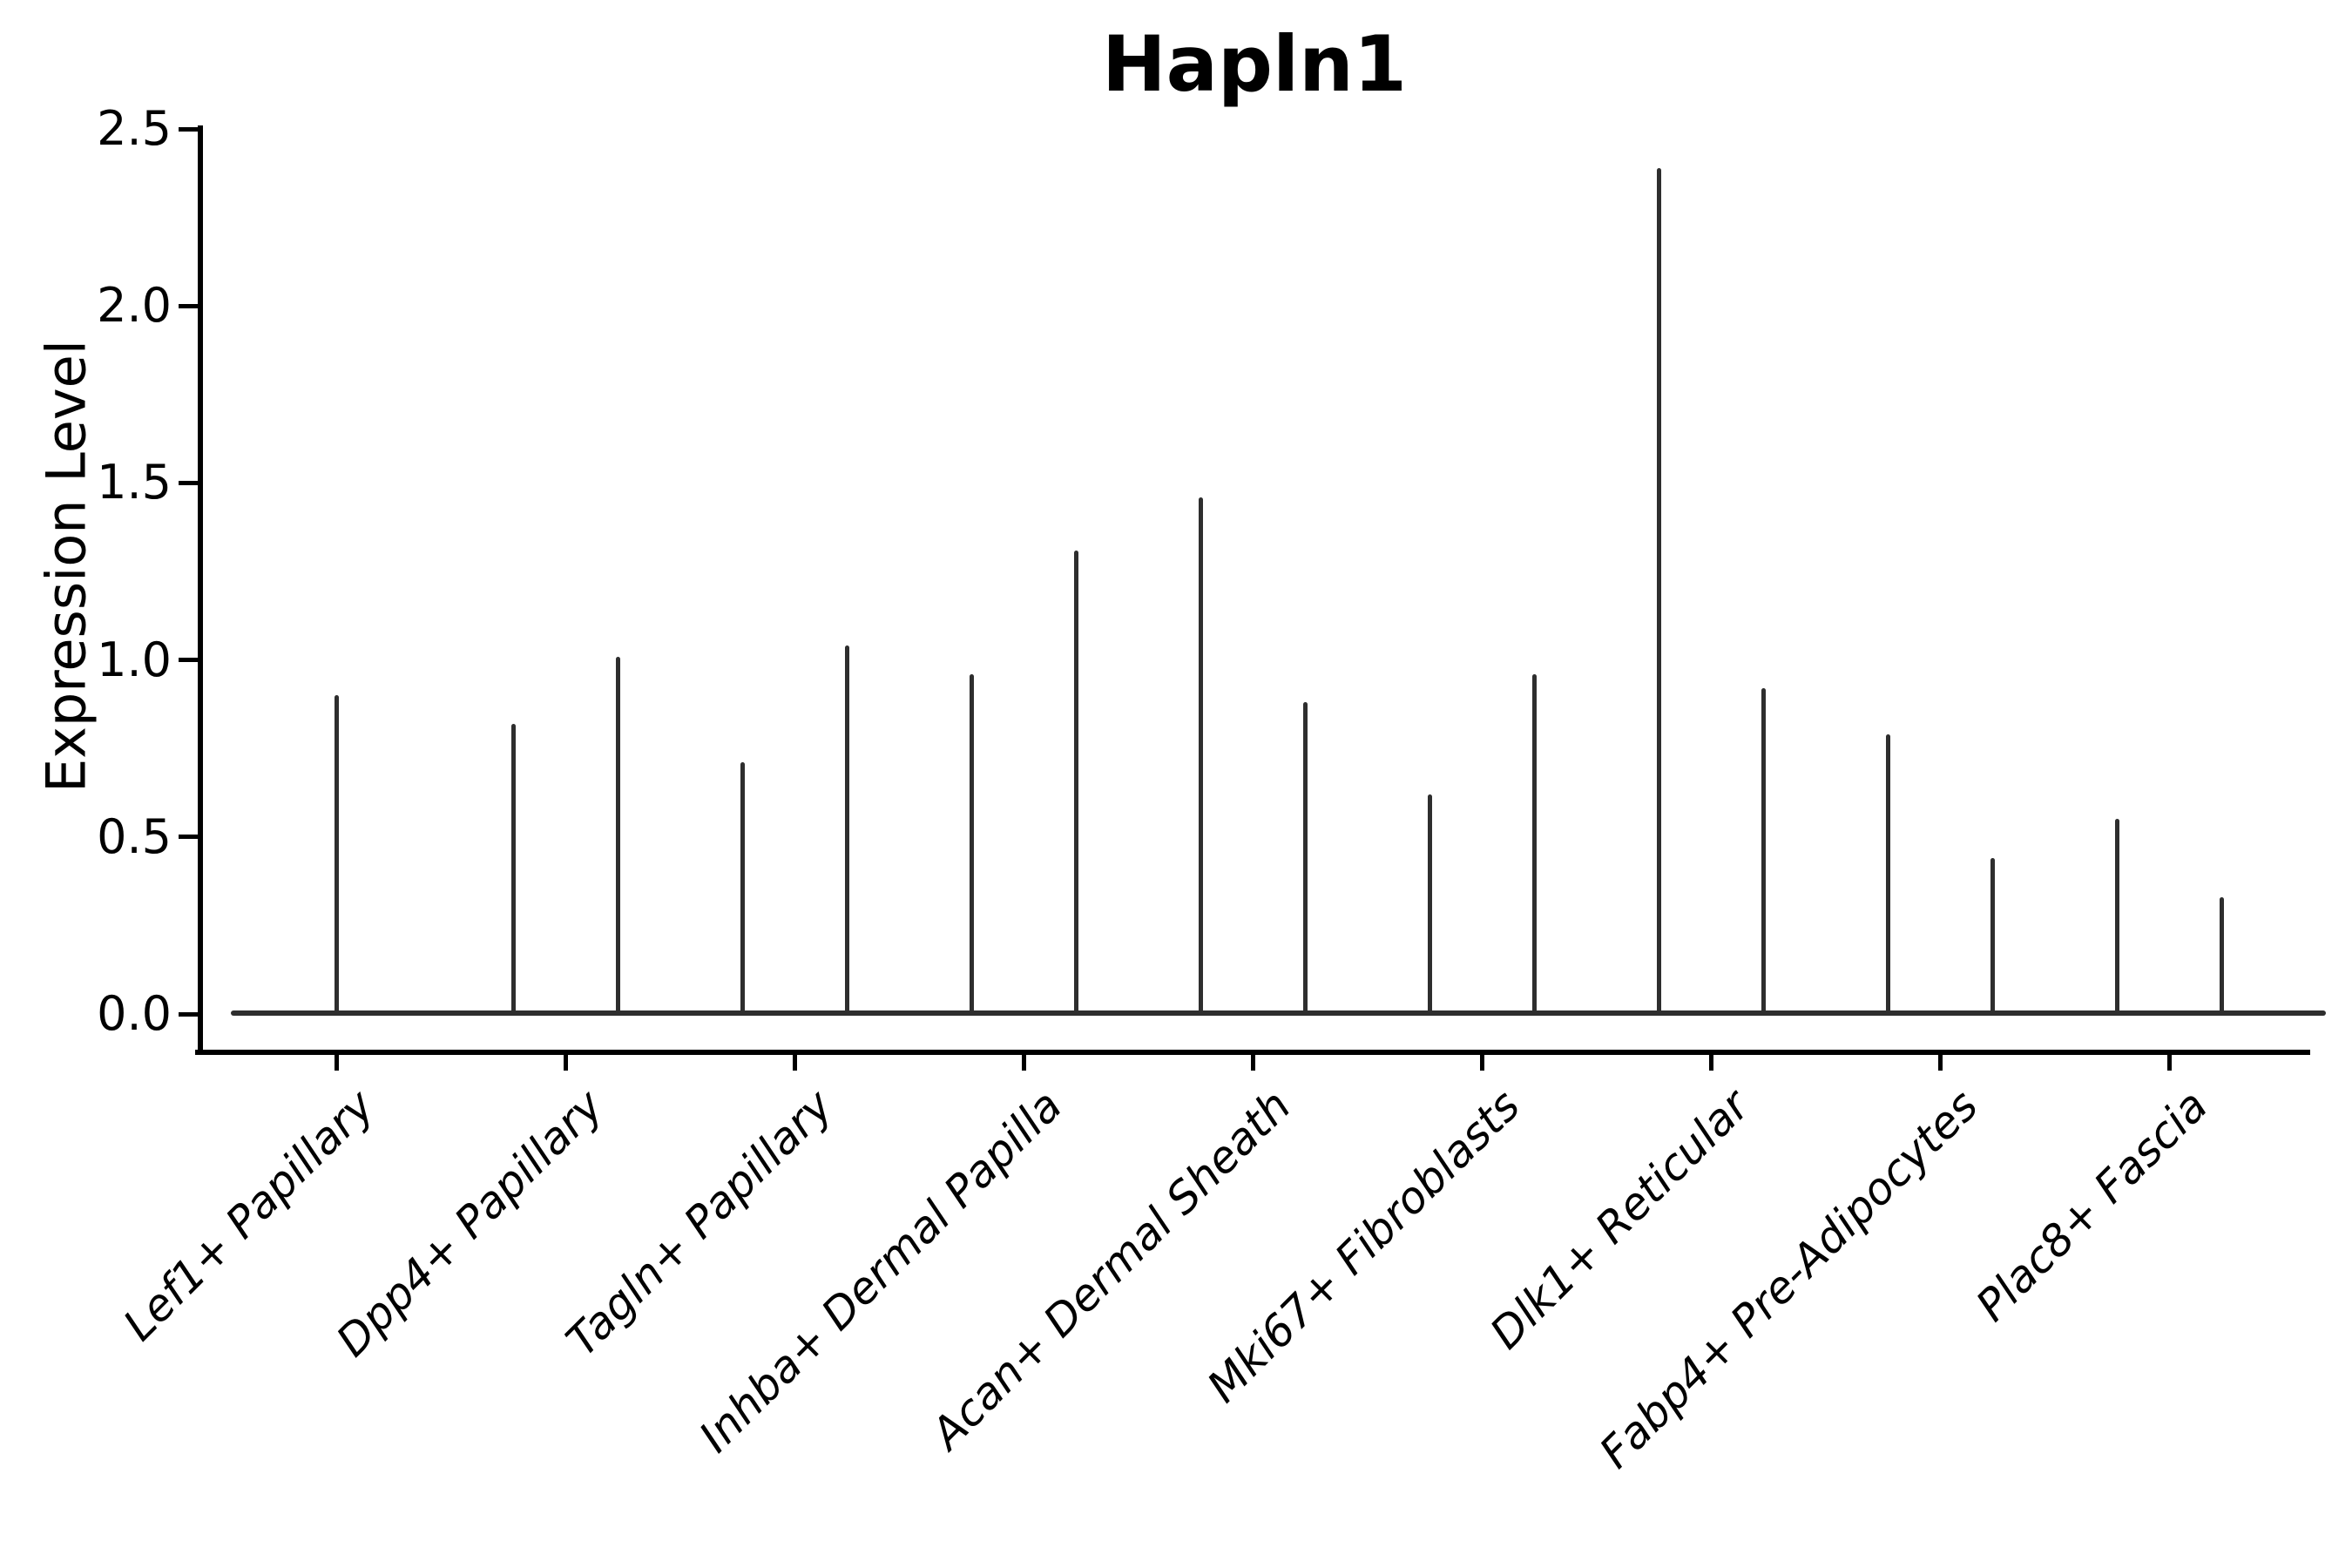  What do you see at coordinates (134, 129) in the screenshot?
I see `y-tick-label: 2.5` at bounding box center [134, 129].